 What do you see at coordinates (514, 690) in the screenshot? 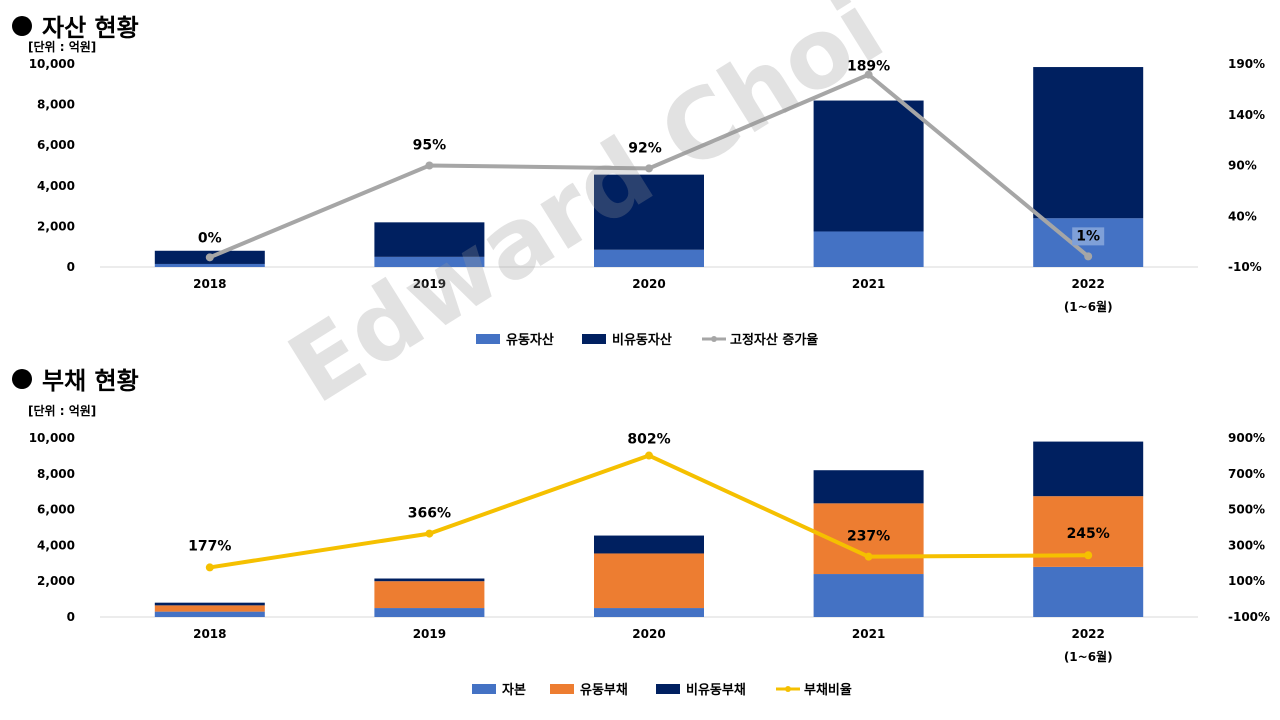
I see `legend-label: 자본` at bounding box center [514, 690].